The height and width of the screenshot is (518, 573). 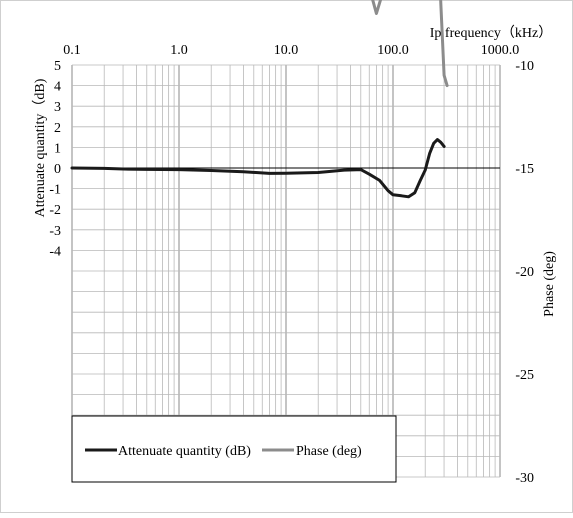 I want to click on y-left-tick-label: -1, so click(x=55, y=190).